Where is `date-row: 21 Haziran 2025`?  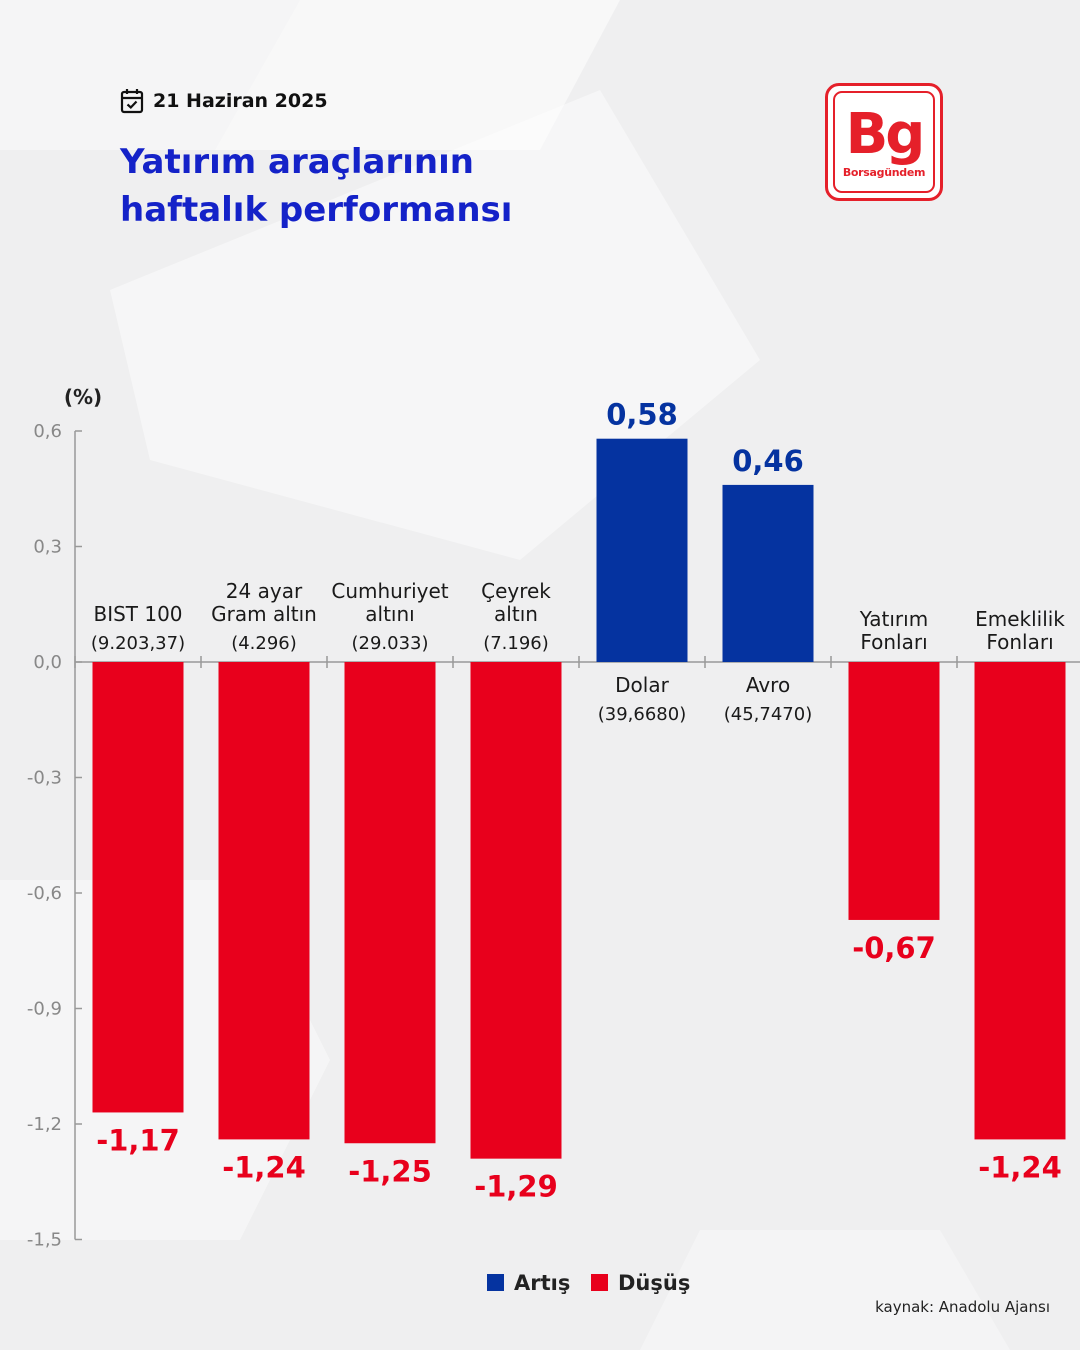 date-row: 21 Haziran 2025 is located at coordinates (224, 101).